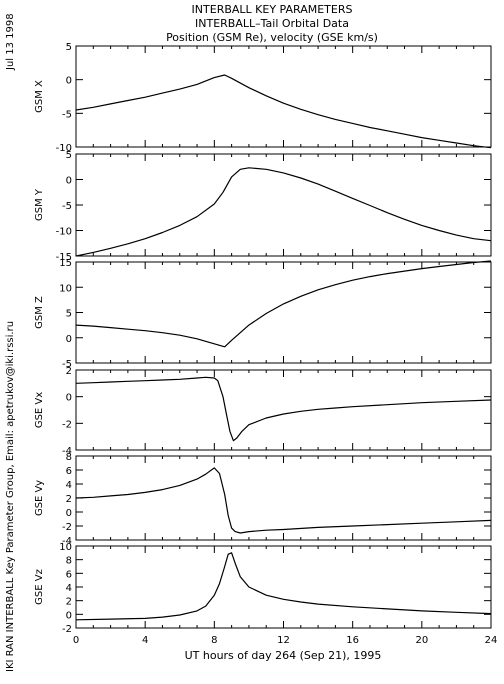 This screenshot has width=504, height=684. Describe the element at coordinates (283, 640) in the screenshot. I see `x-tick-label: 12` at that location.